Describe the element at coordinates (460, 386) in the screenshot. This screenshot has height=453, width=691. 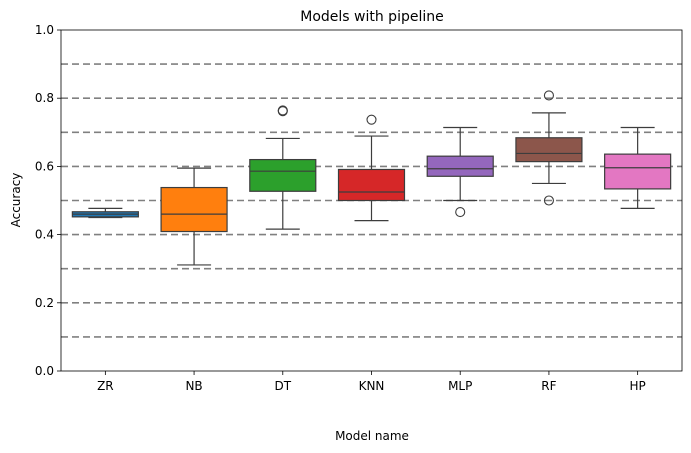
I see `x-tick-label: MLP` at that location.